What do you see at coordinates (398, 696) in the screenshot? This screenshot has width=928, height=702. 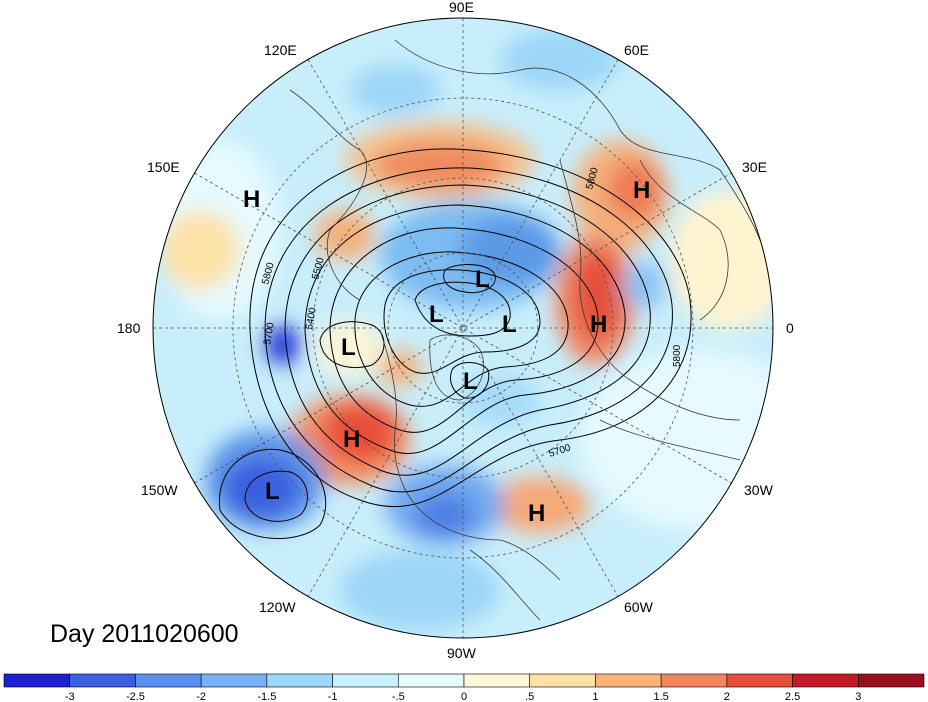 I see `colorbar-tick-label: -.5` at bounding box center [398, 696].